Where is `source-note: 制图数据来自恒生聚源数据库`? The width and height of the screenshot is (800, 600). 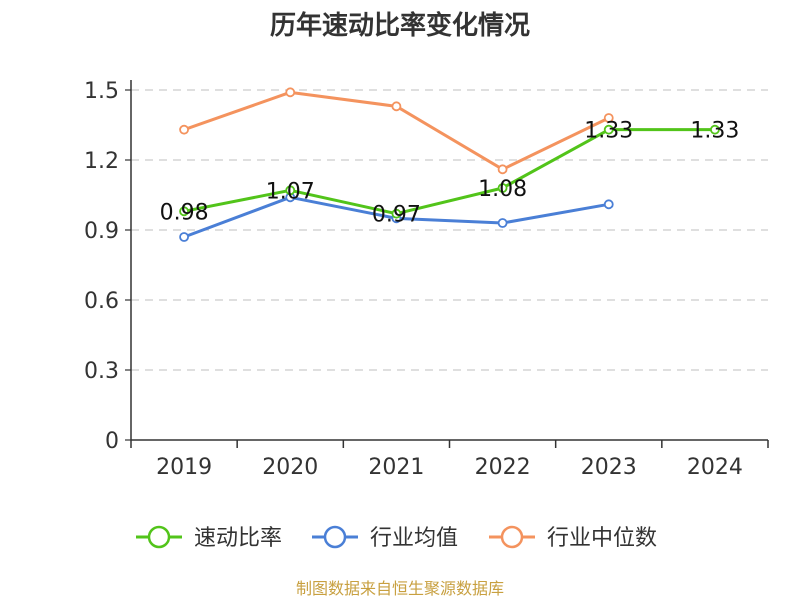
source-note: 制图数据来自恒生聚源数据库 is located at coordinates (400, 588).